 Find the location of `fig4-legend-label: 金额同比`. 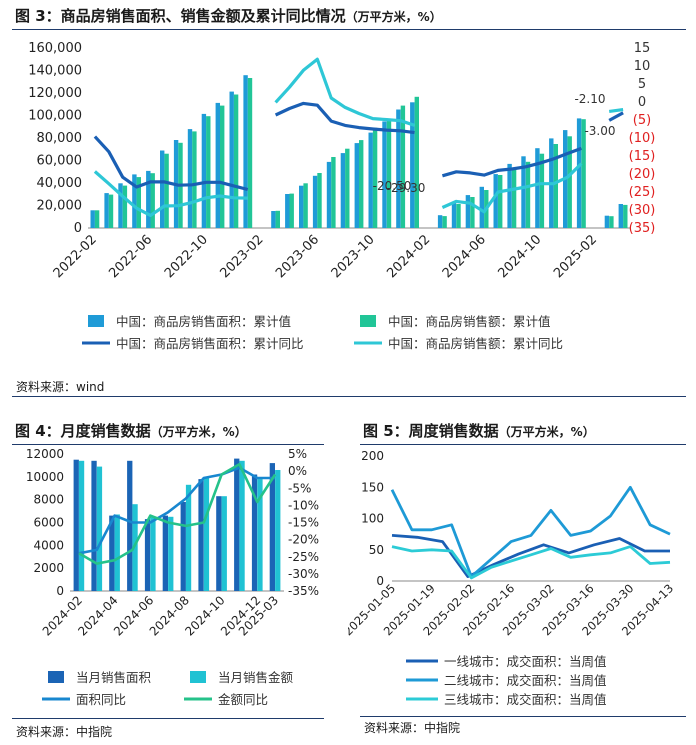

fig4-legend-label: 金额同比 is located at coordinates (243, 699).